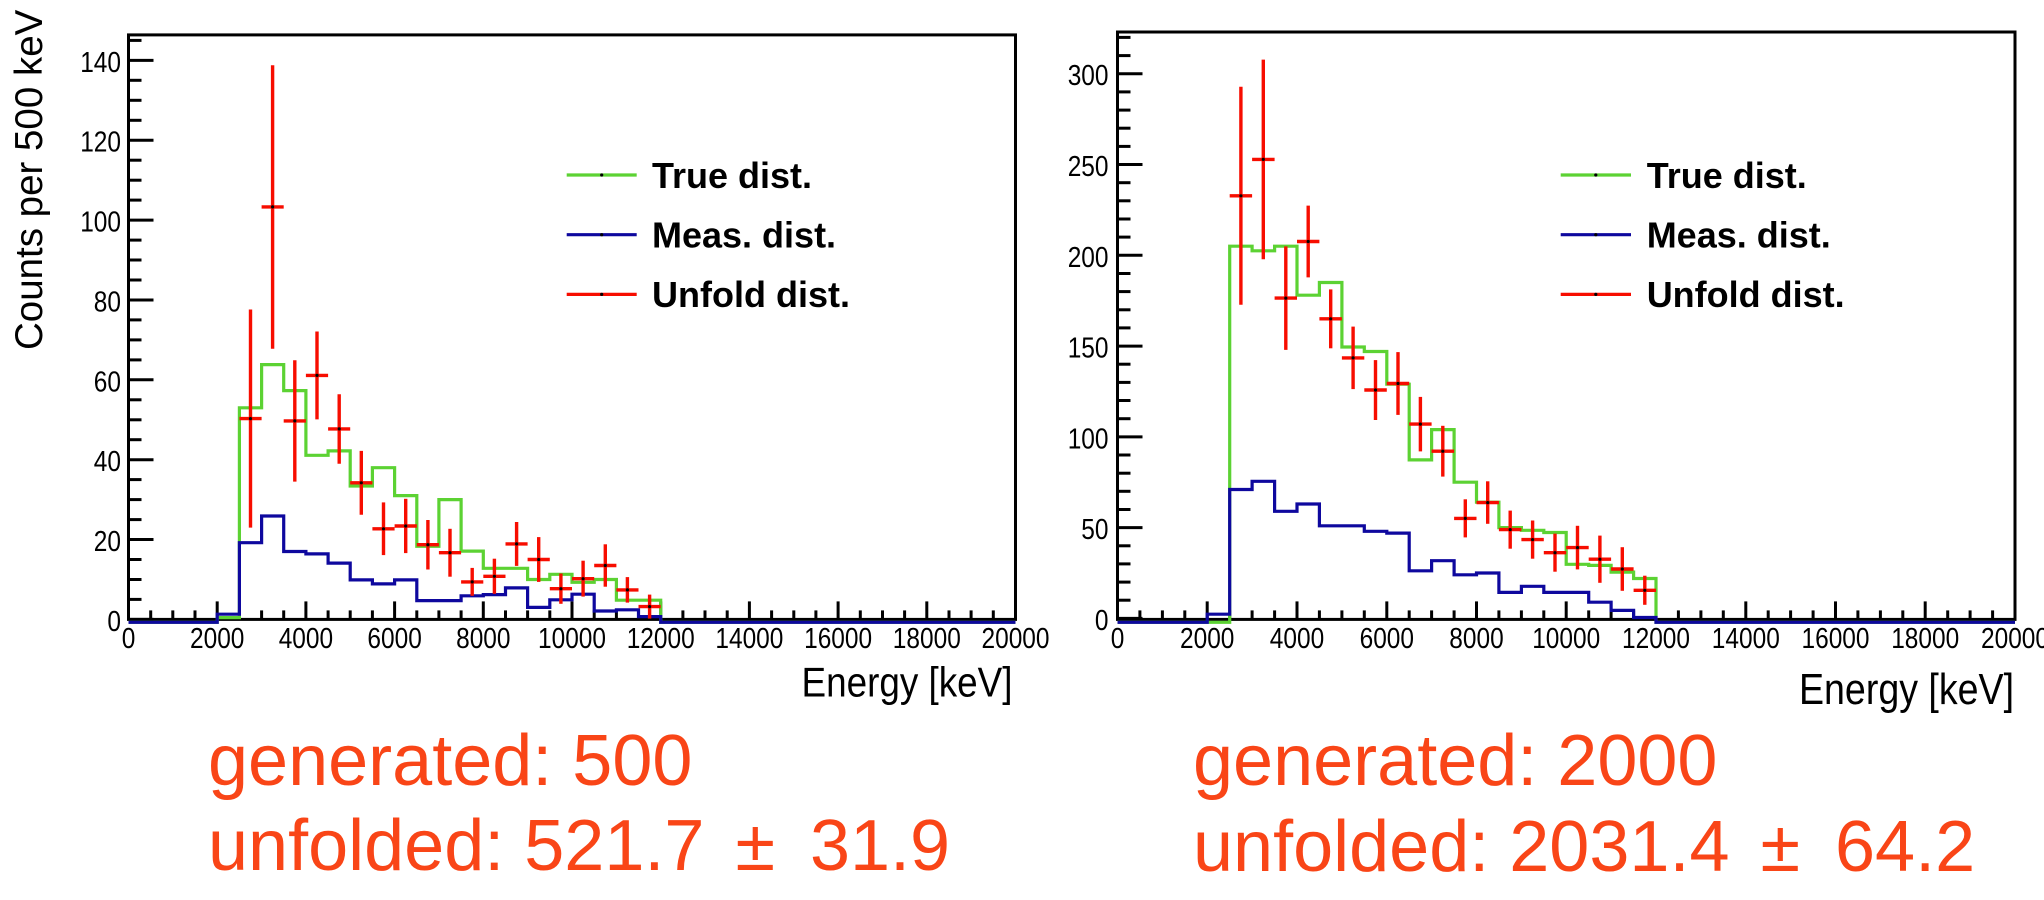 This screenshot has height=900, width=2044. What do you see at coordinates (450, 761) in the screenshot?
I see `svg-text: generated: 500` at bounding box center [450, 761].